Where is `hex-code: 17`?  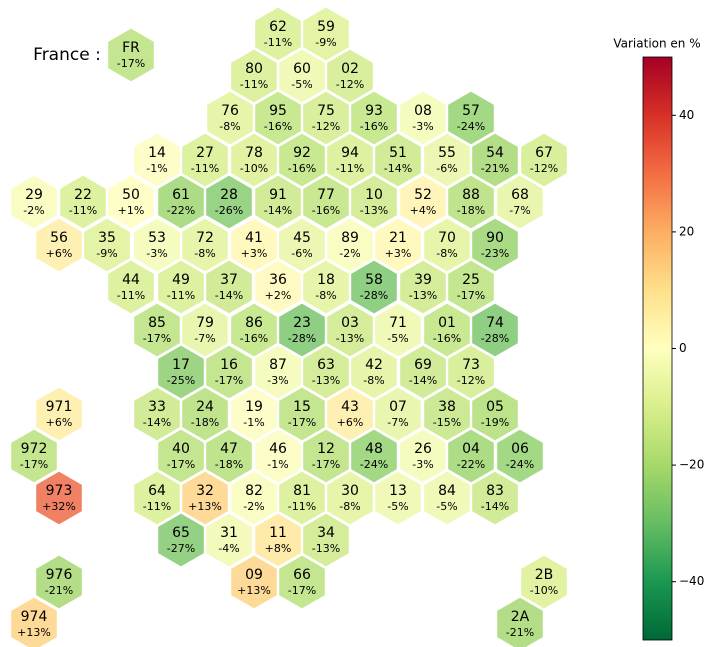
hex-code: 17 is located at coordinates (181, 365).